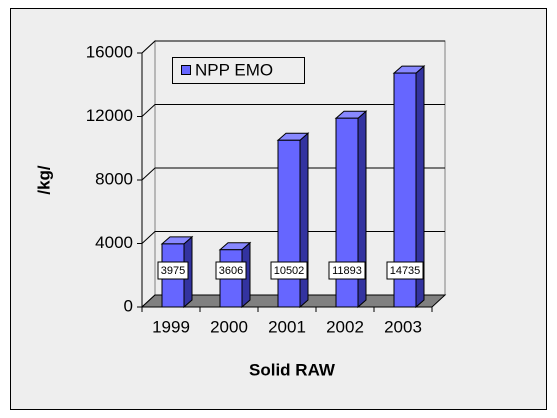  Describe the element at coordinates (403, 326) in the screenshot. I see `x-tick-label: 2003` at that location.